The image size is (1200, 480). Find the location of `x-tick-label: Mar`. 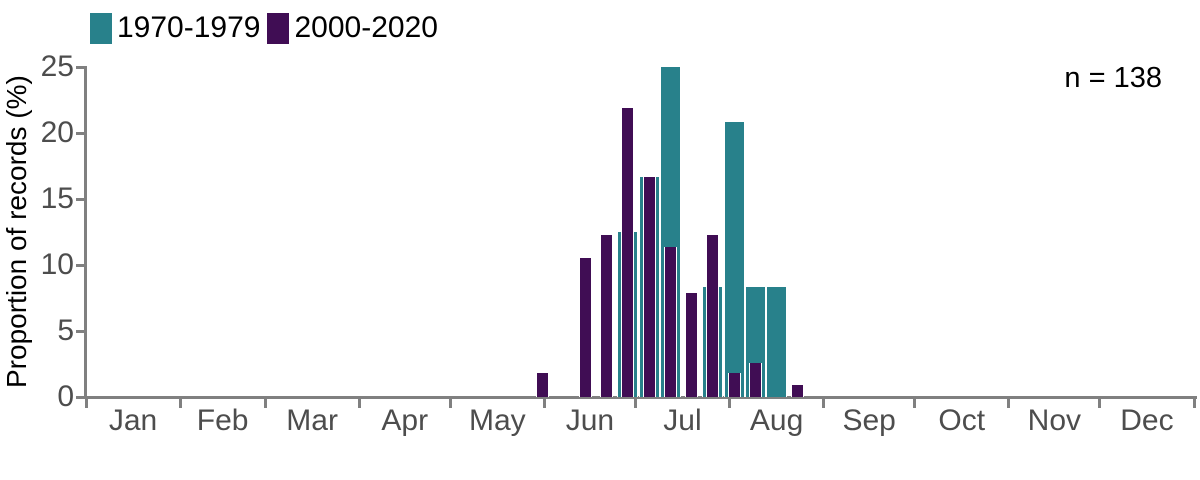

x-tick-label: Mar is located at coordinates (312, 420).